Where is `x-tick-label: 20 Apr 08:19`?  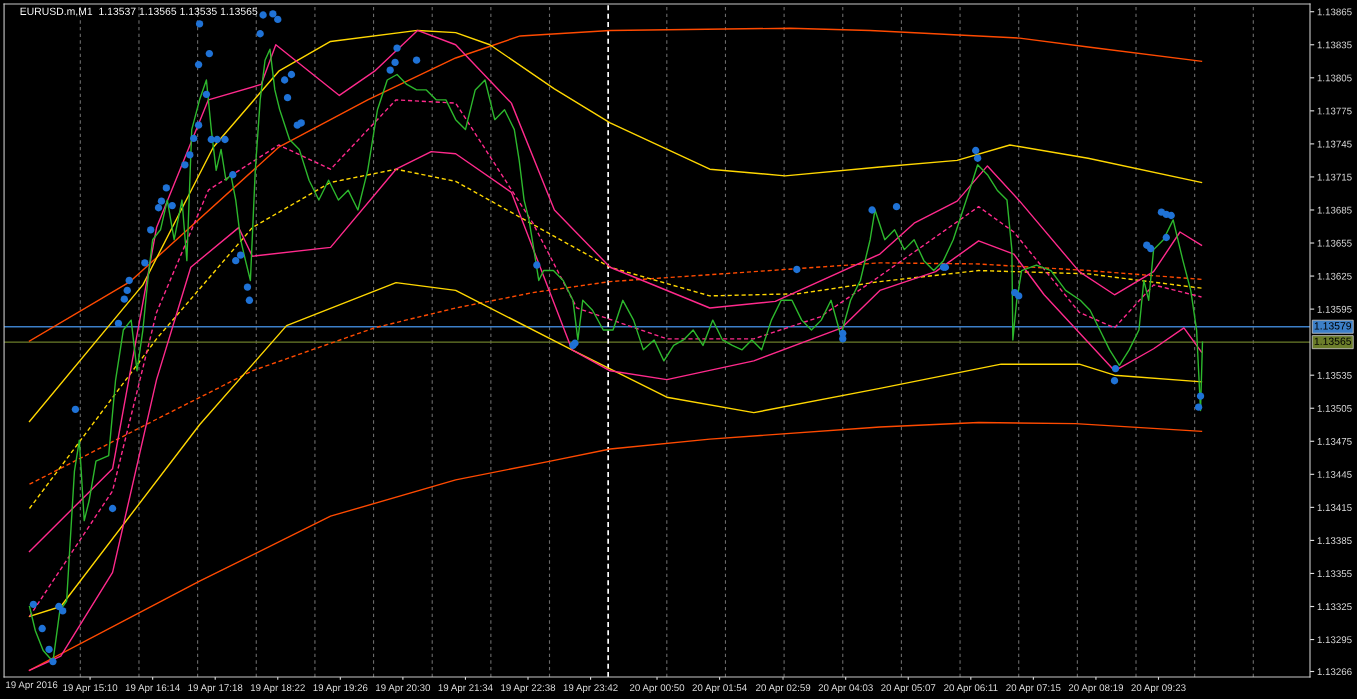 x-tick-label: 20 Apr 08:19 is located at coordinates (1096, 689).